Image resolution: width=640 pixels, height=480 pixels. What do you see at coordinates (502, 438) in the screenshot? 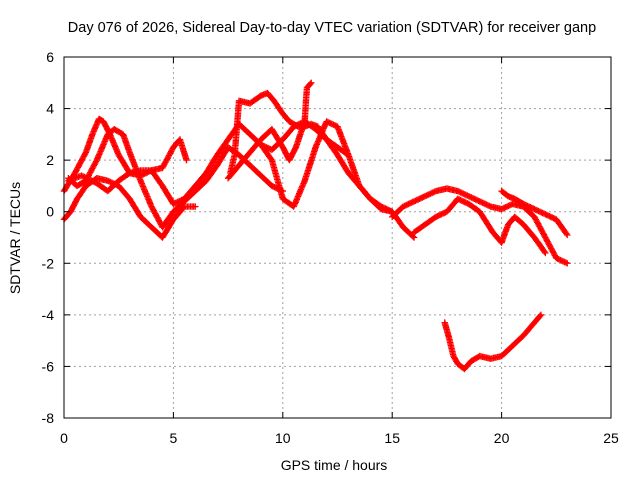
I see `x-tick-label: 20` at bounding box center [502, 438].